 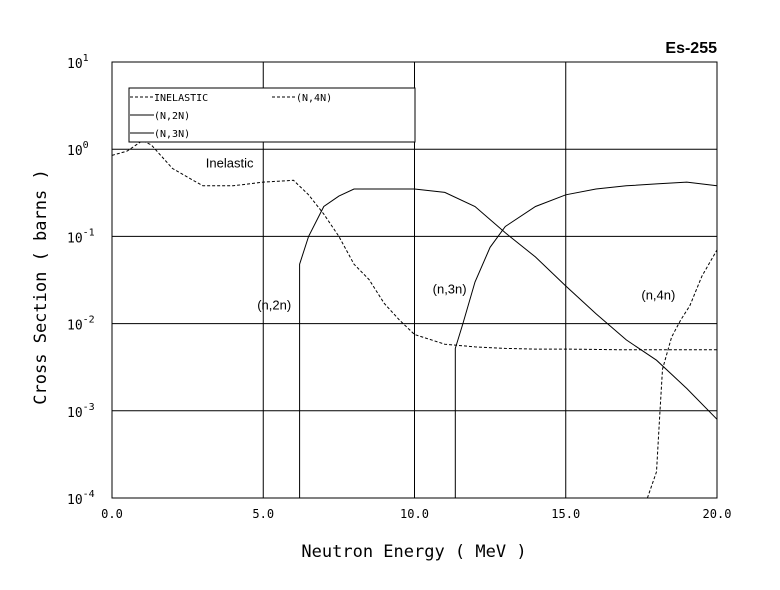 I want to click on curve-annotation: (n,2n), so click(x=274, y=305).